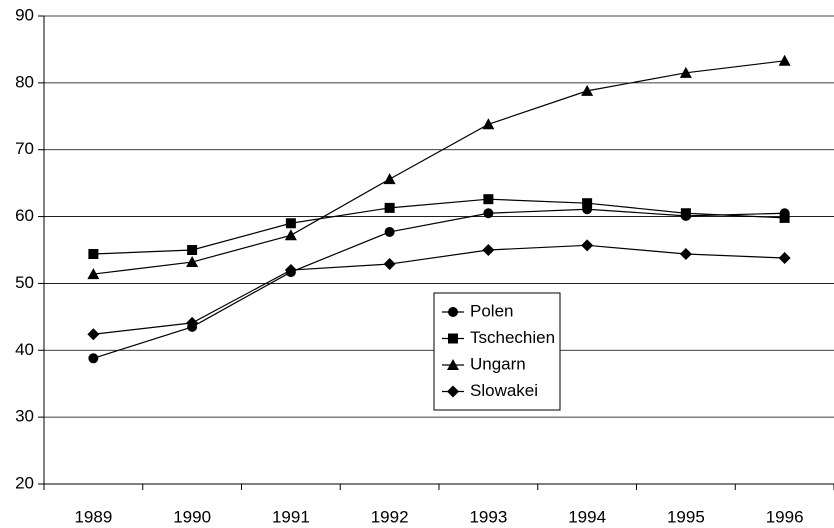  Describe the element at coordinates (785, 516) in the screenshot. I see `x-tick-label: 1996` at that location.